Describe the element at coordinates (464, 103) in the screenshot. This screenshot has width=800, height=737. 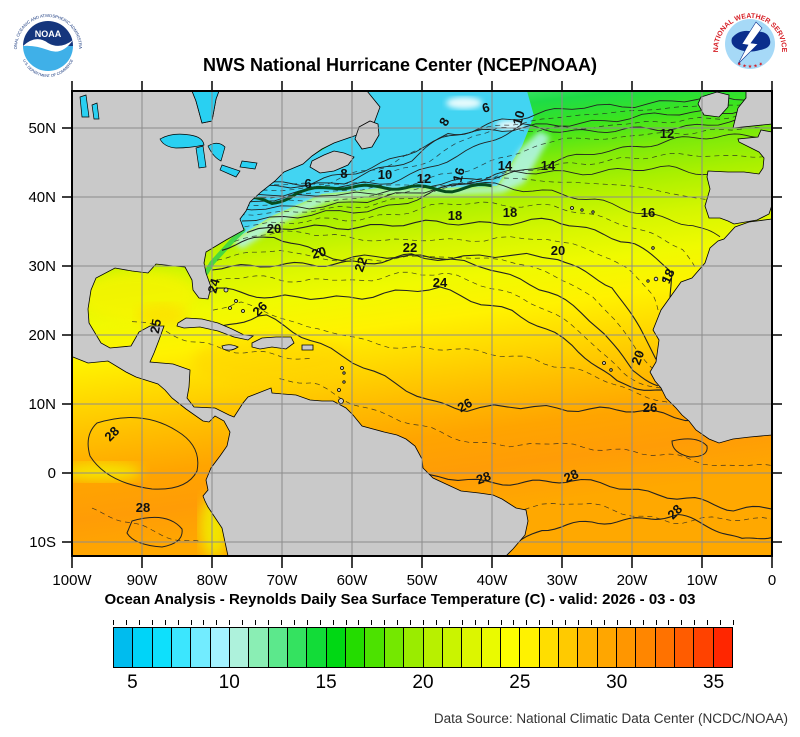
I see `cold-patch` at that location.